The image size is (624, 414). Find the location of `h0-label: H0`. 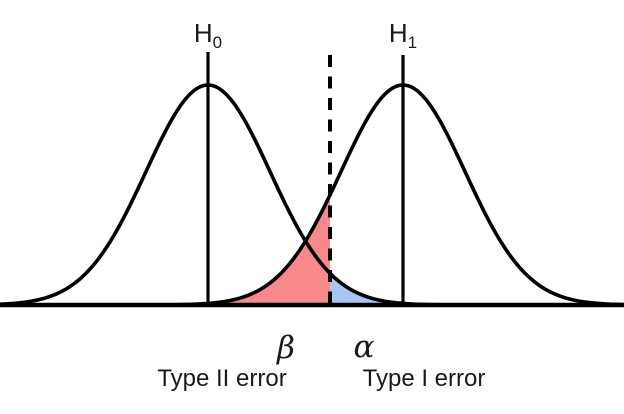

h0-label: H0 is located at coordinates (208, 35).